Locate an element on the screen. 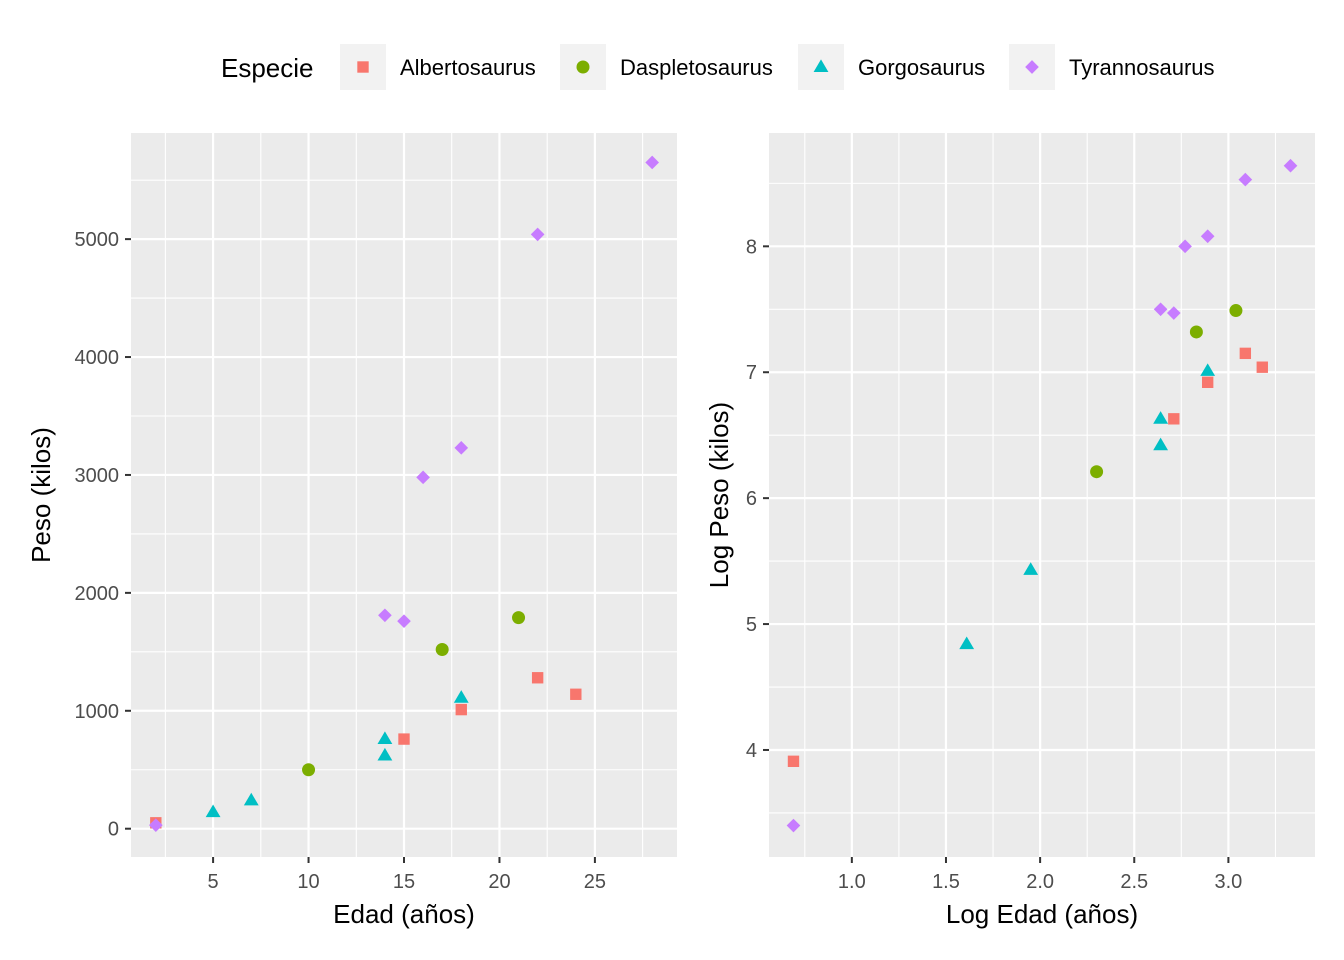  x-tick-label: 2.5 is located at coordinates (1134, 882).